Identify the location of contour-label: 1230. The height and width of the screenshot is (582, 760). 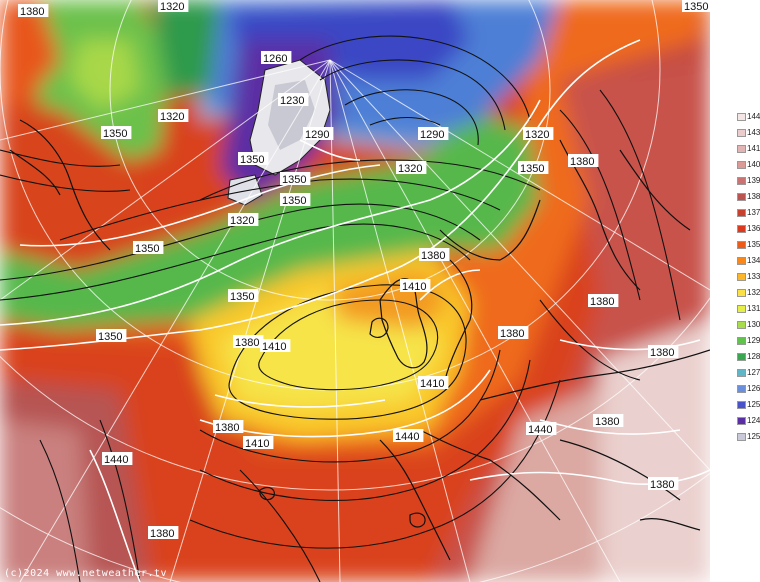
(293, 100).